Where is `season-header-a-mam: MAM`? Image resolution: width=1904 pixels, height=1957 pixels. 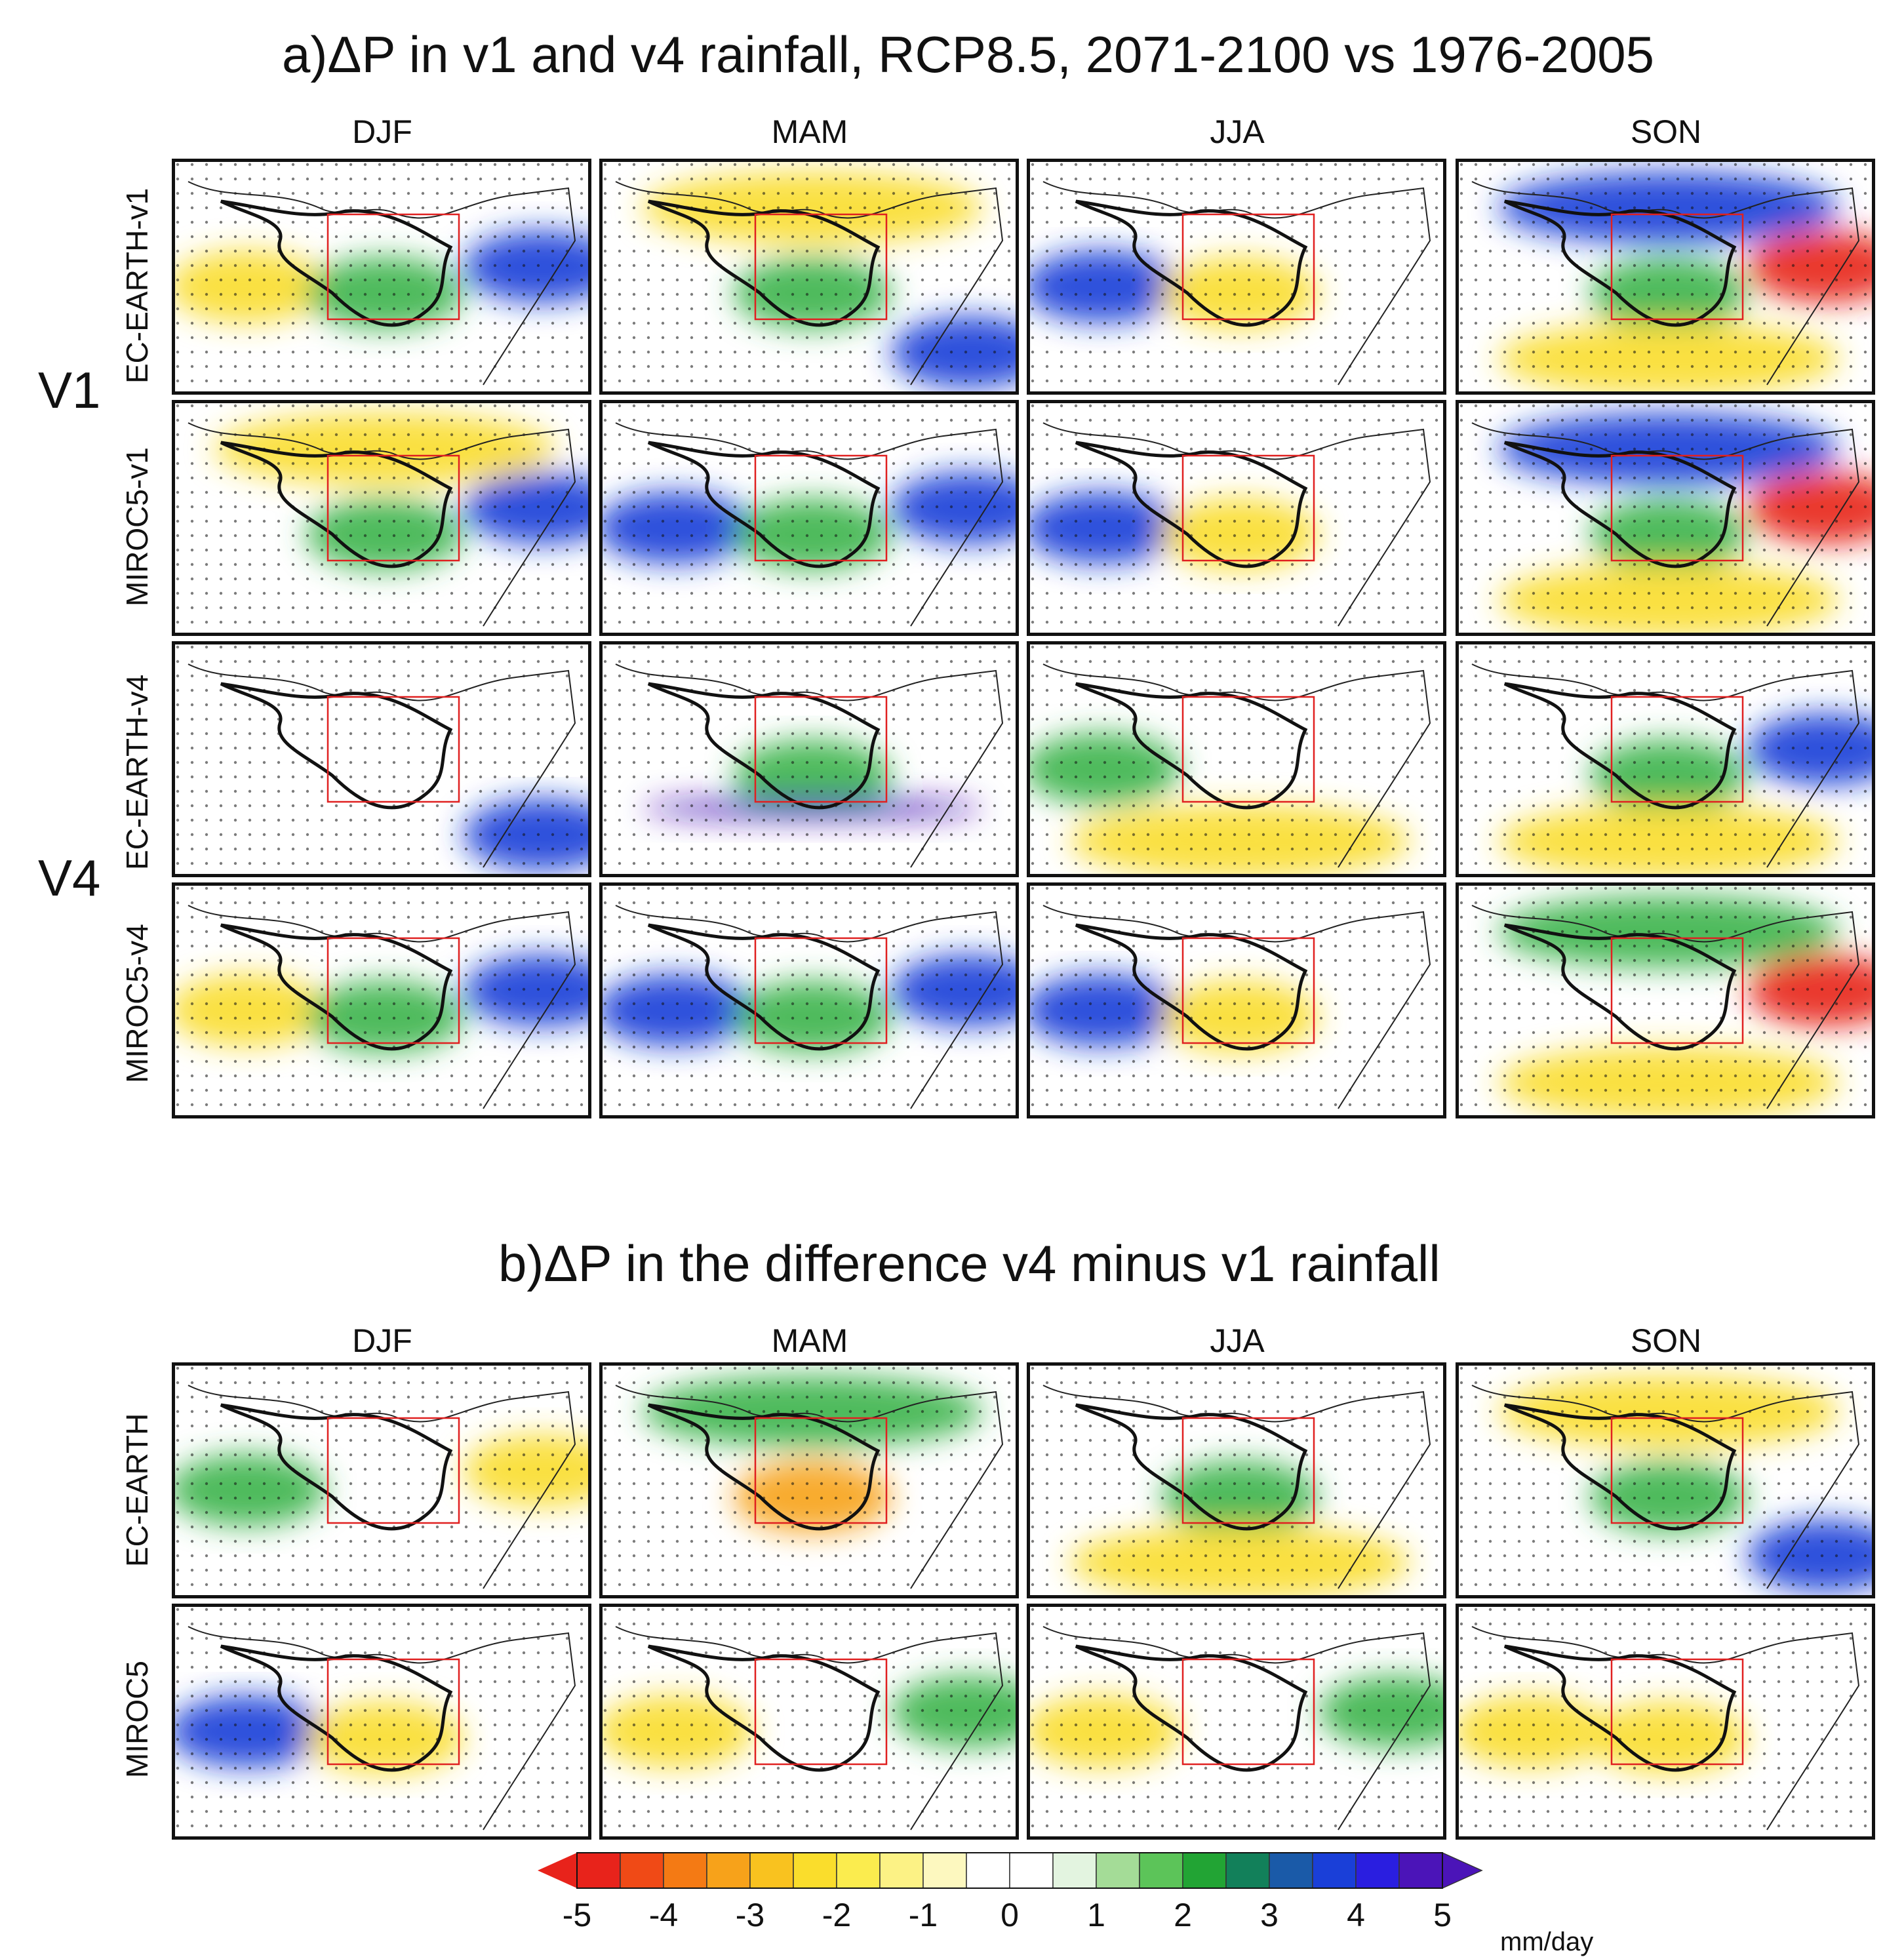
season-header-a-mam: MAM is located at coordinates (809, 131).